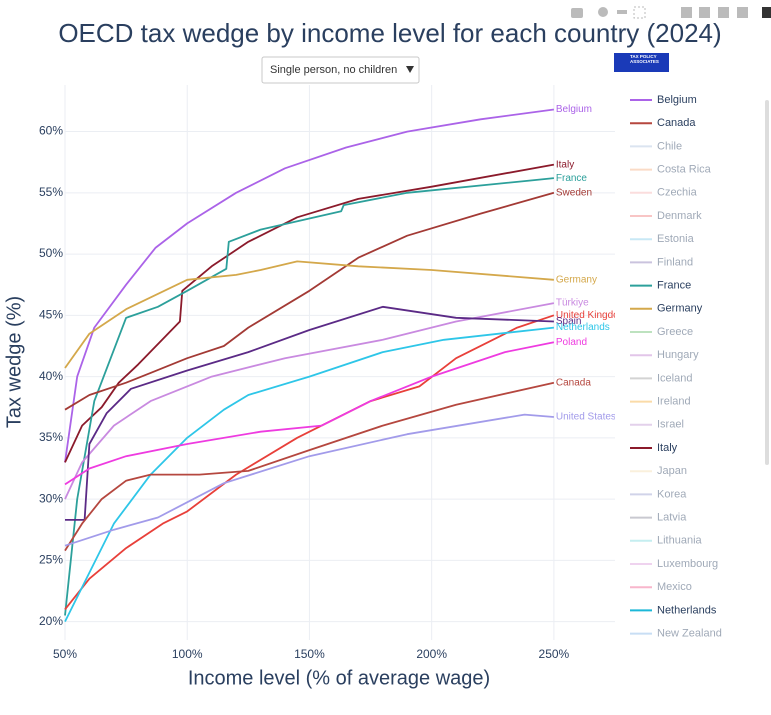 The height and width of the screenshot is (715, 771). What do you see at coordinates (671, 12) in the screenshot?
I see `toolbar` at bounding box center [671, 12].